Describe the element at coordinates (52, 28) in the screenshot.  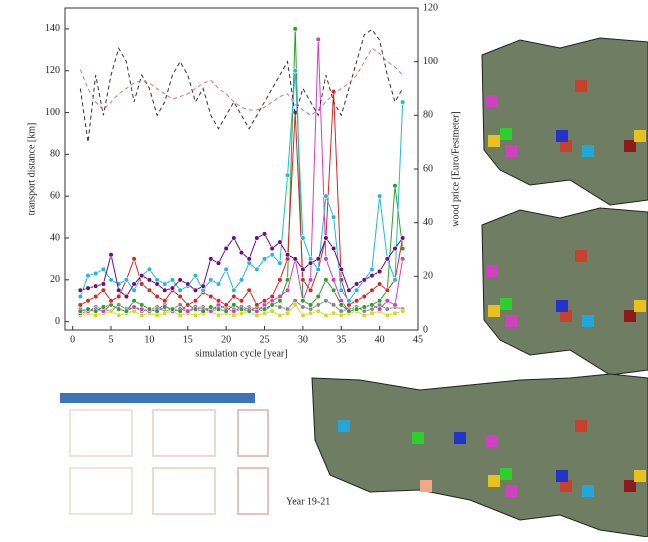
I see `y-tick-label: 140` at that location.